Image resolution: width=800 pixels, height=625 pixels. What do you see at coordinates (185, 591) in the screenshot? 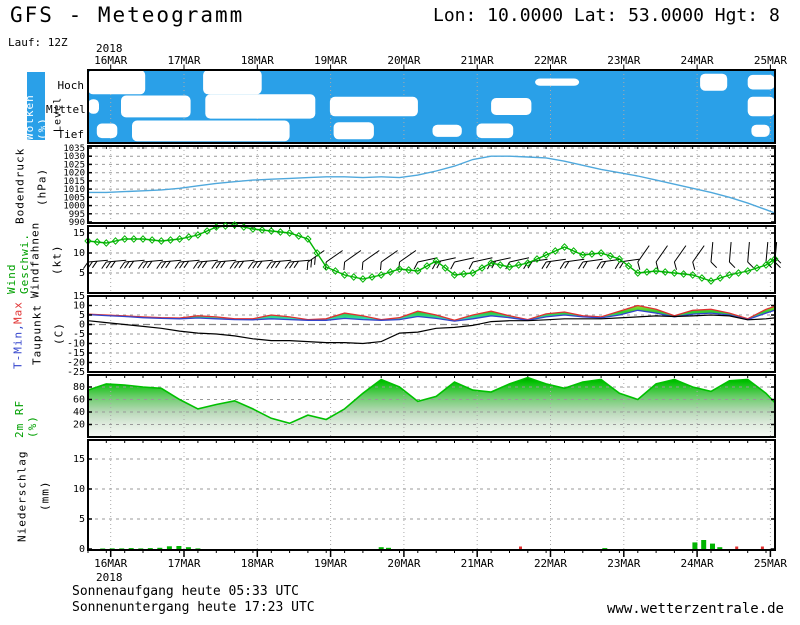
I see `sunrise-text: Sonnenaufgang heute 05:33 UTC` at bounding box center [185, 591].